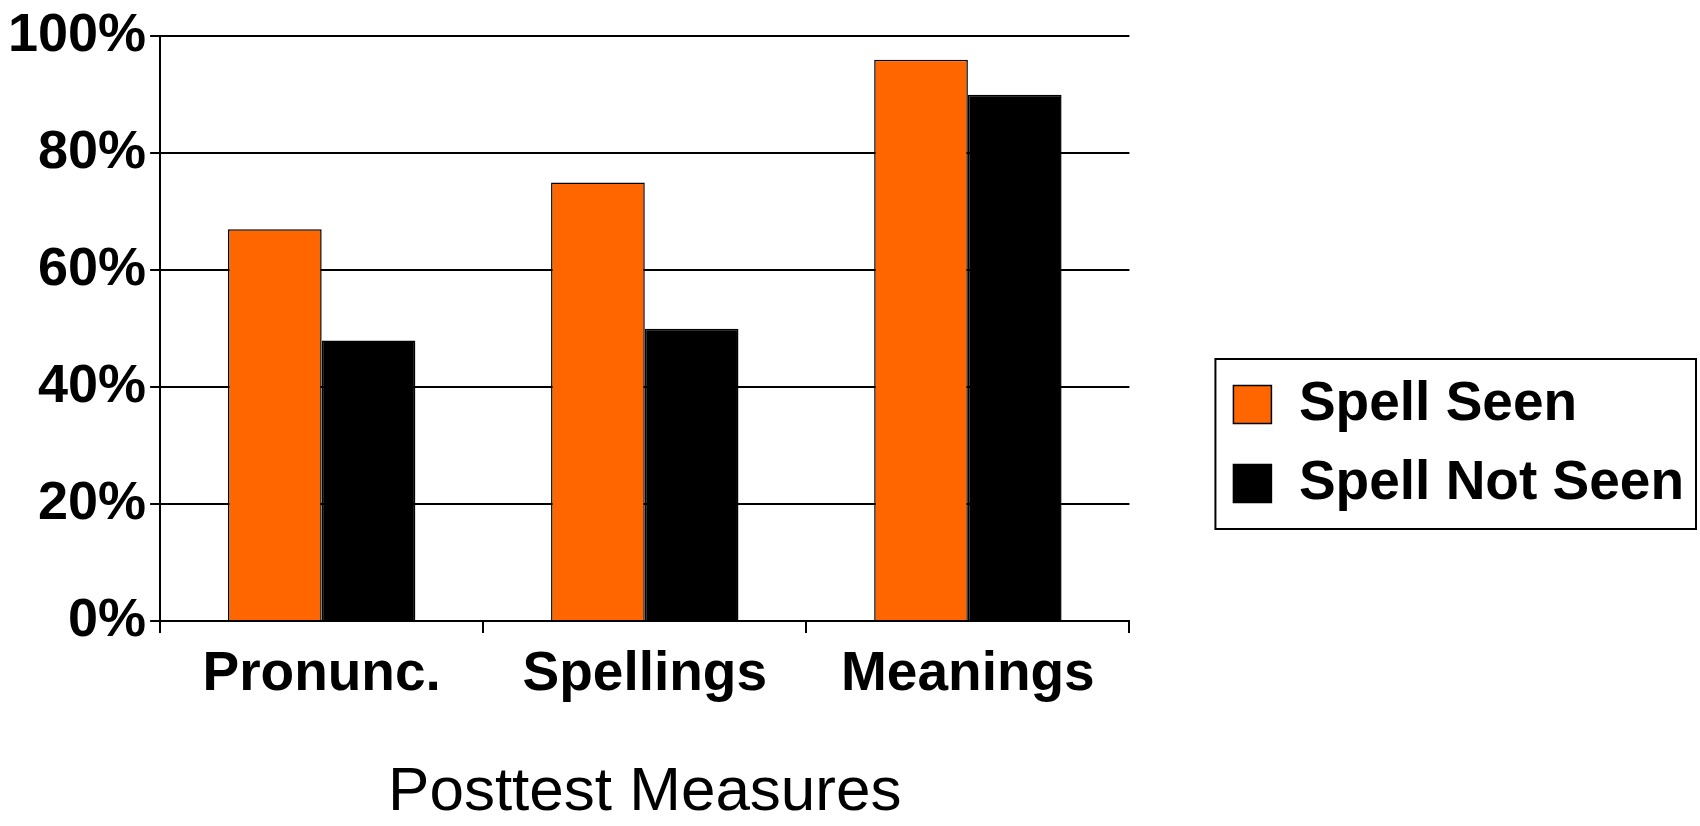  Describe the element at coordinates (968, 670) in the screenshot. I see `x-tick-label: Meanings` at that location.